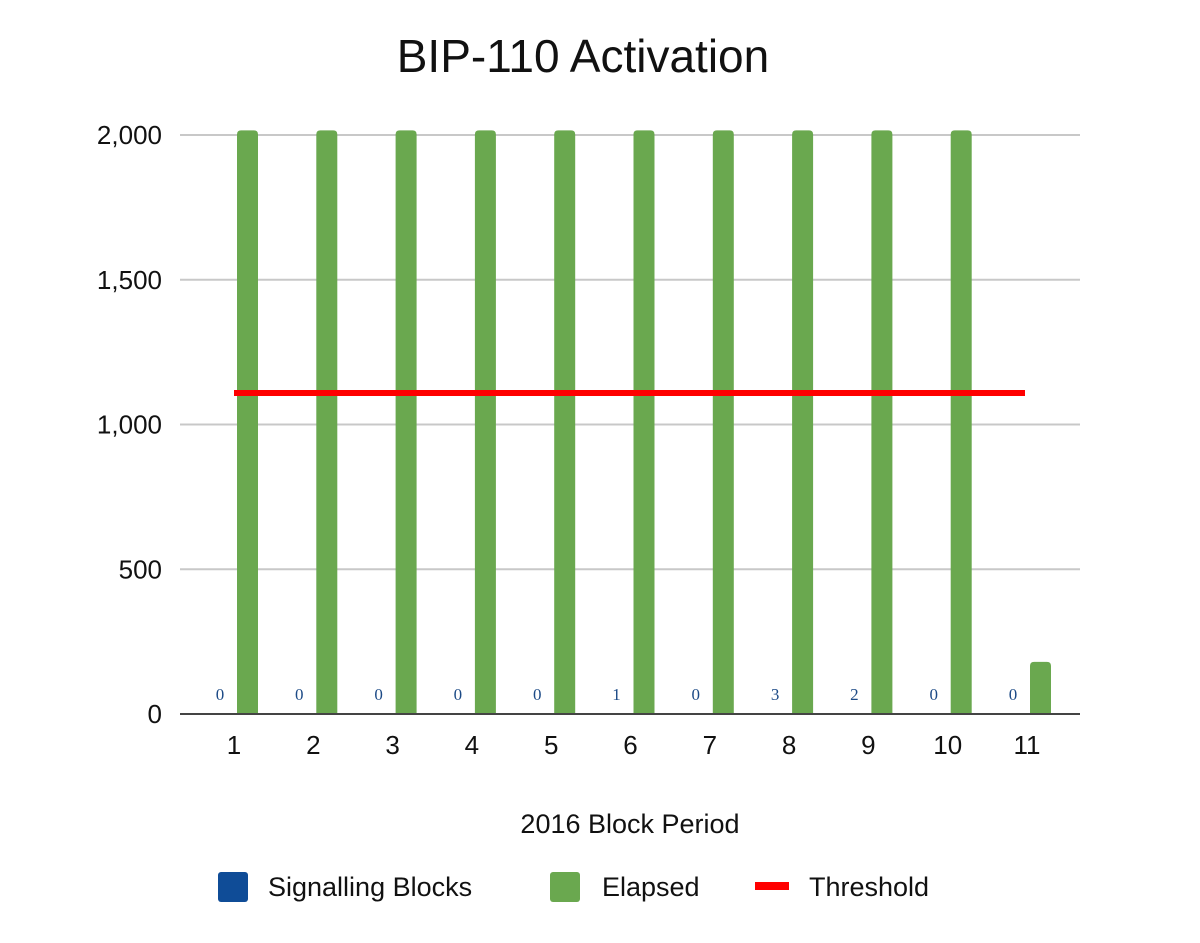 The height and width of the screenshot is (943, 1200). Describe the element at coordinates (370, 887) in the screenshot. I see `legend-label-signalling-blocks: Signalling Blocks` at that location.